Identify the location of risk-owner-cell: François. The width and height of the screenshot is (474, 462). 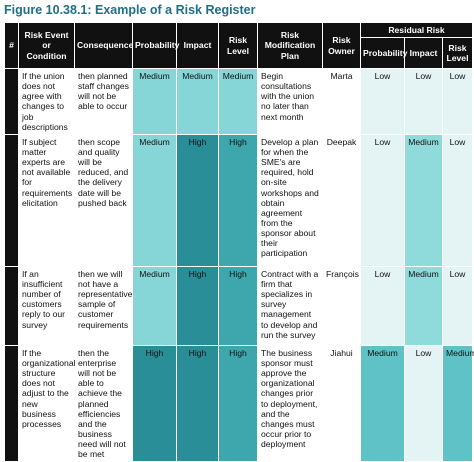
(341, 305).